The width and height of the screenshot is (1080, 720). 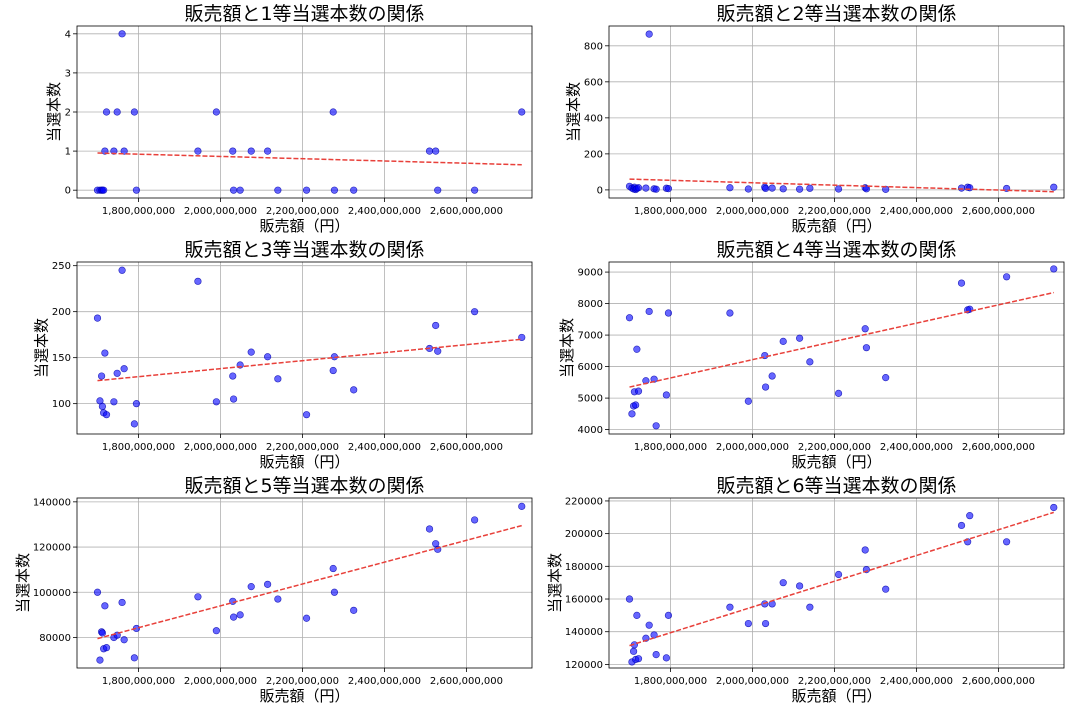 I want to click on y-tick-label: 220000, so click(x=584, y=501).